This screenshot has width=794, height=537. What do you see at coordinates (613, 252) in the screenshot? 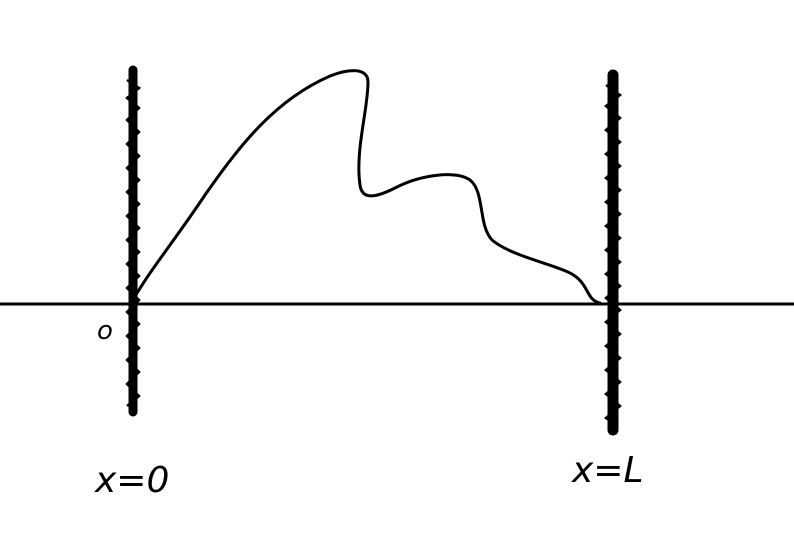
I see `right-wall` at bounding box center [613, 252].